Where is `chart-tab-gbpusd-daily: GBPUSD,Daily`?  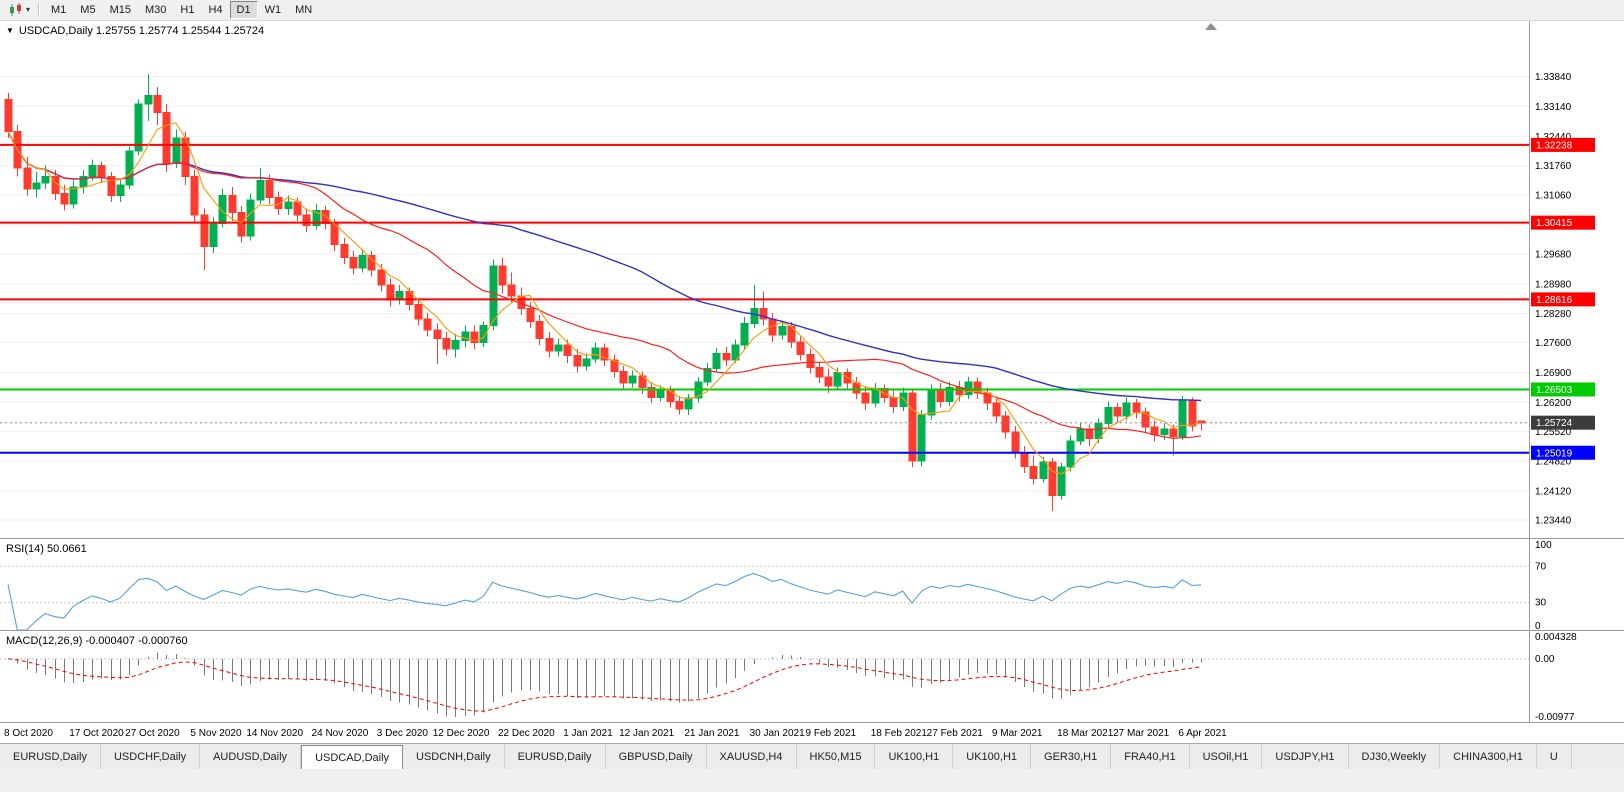 chart-tab-gbpusd-daily: GBPUSD,Daily is located at coordinates (656, 756).